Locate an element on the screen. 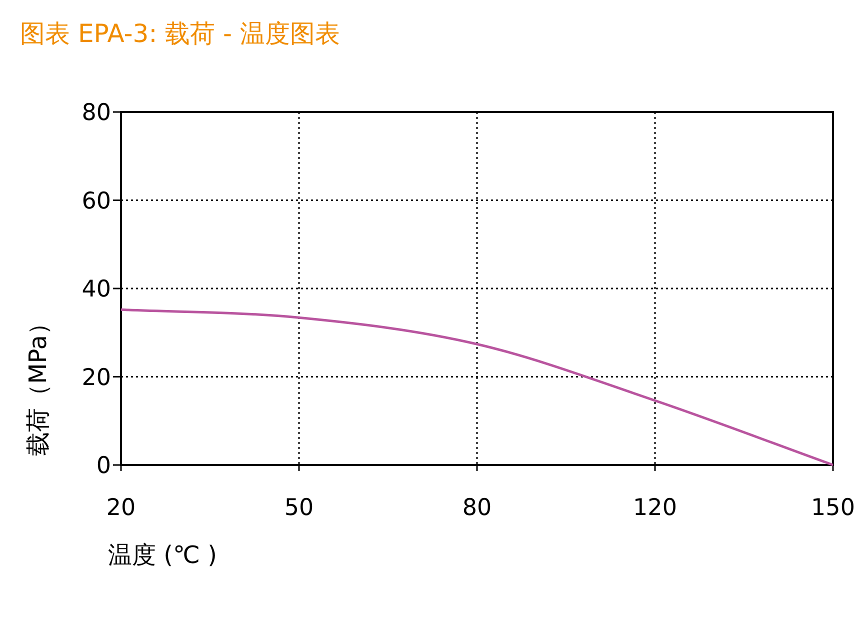 The image size is (860, 629). x-axis-title: 温度 (℃ ) is located at coordinates (162, 555).